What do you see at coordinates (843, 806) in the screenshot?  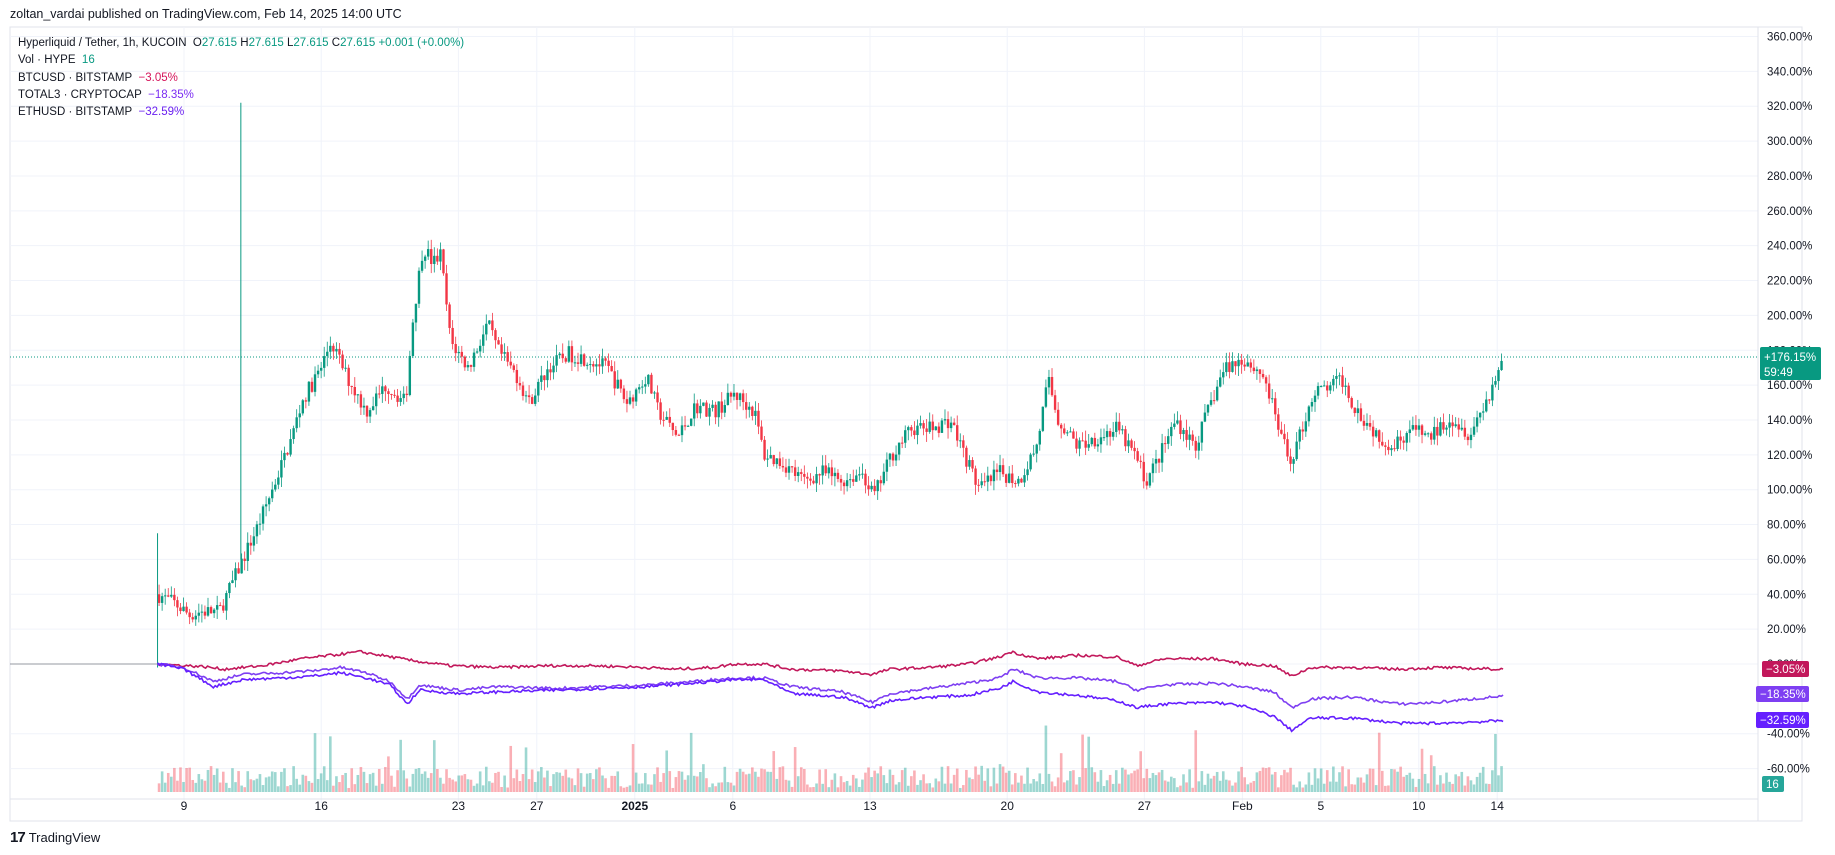 I see `time-axis: 9 16 23 27 2025 6 13 20 27 Feb 5 10 14` at bounding box center [843, 806].